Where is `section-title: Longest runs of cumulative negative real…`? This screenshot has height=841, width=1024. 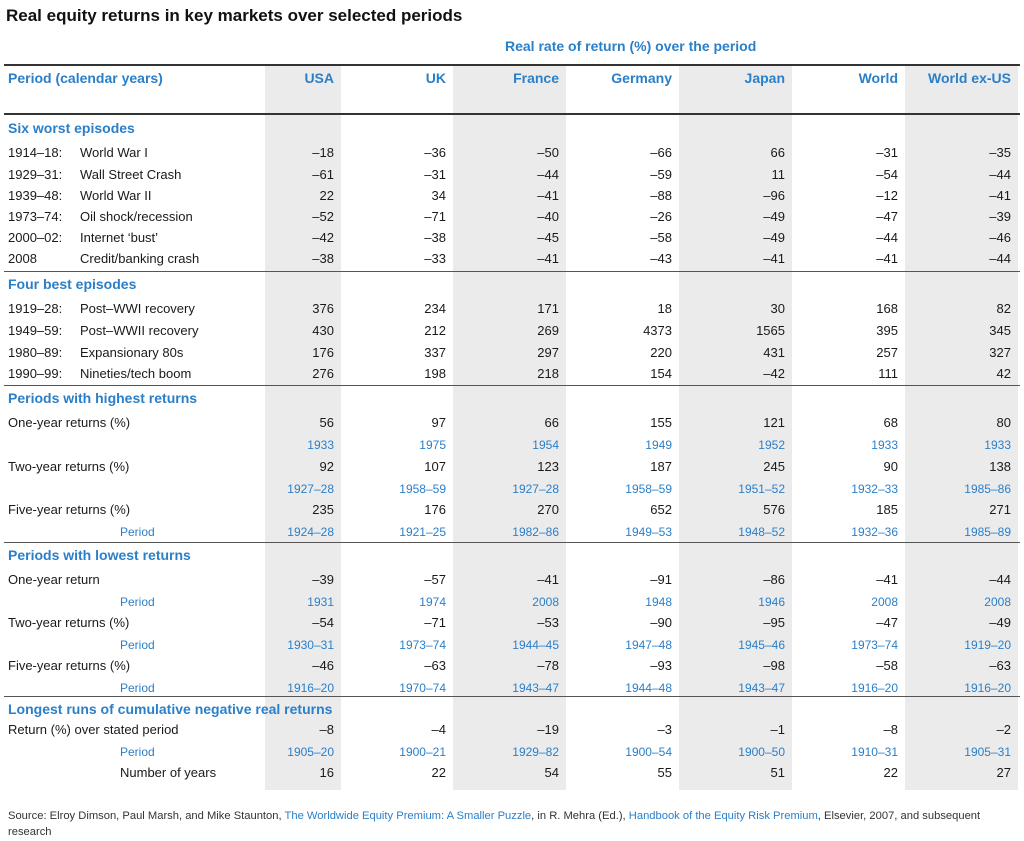
section-title: Longest runs of cumulative negative real… is located at coordinates (170, 709).